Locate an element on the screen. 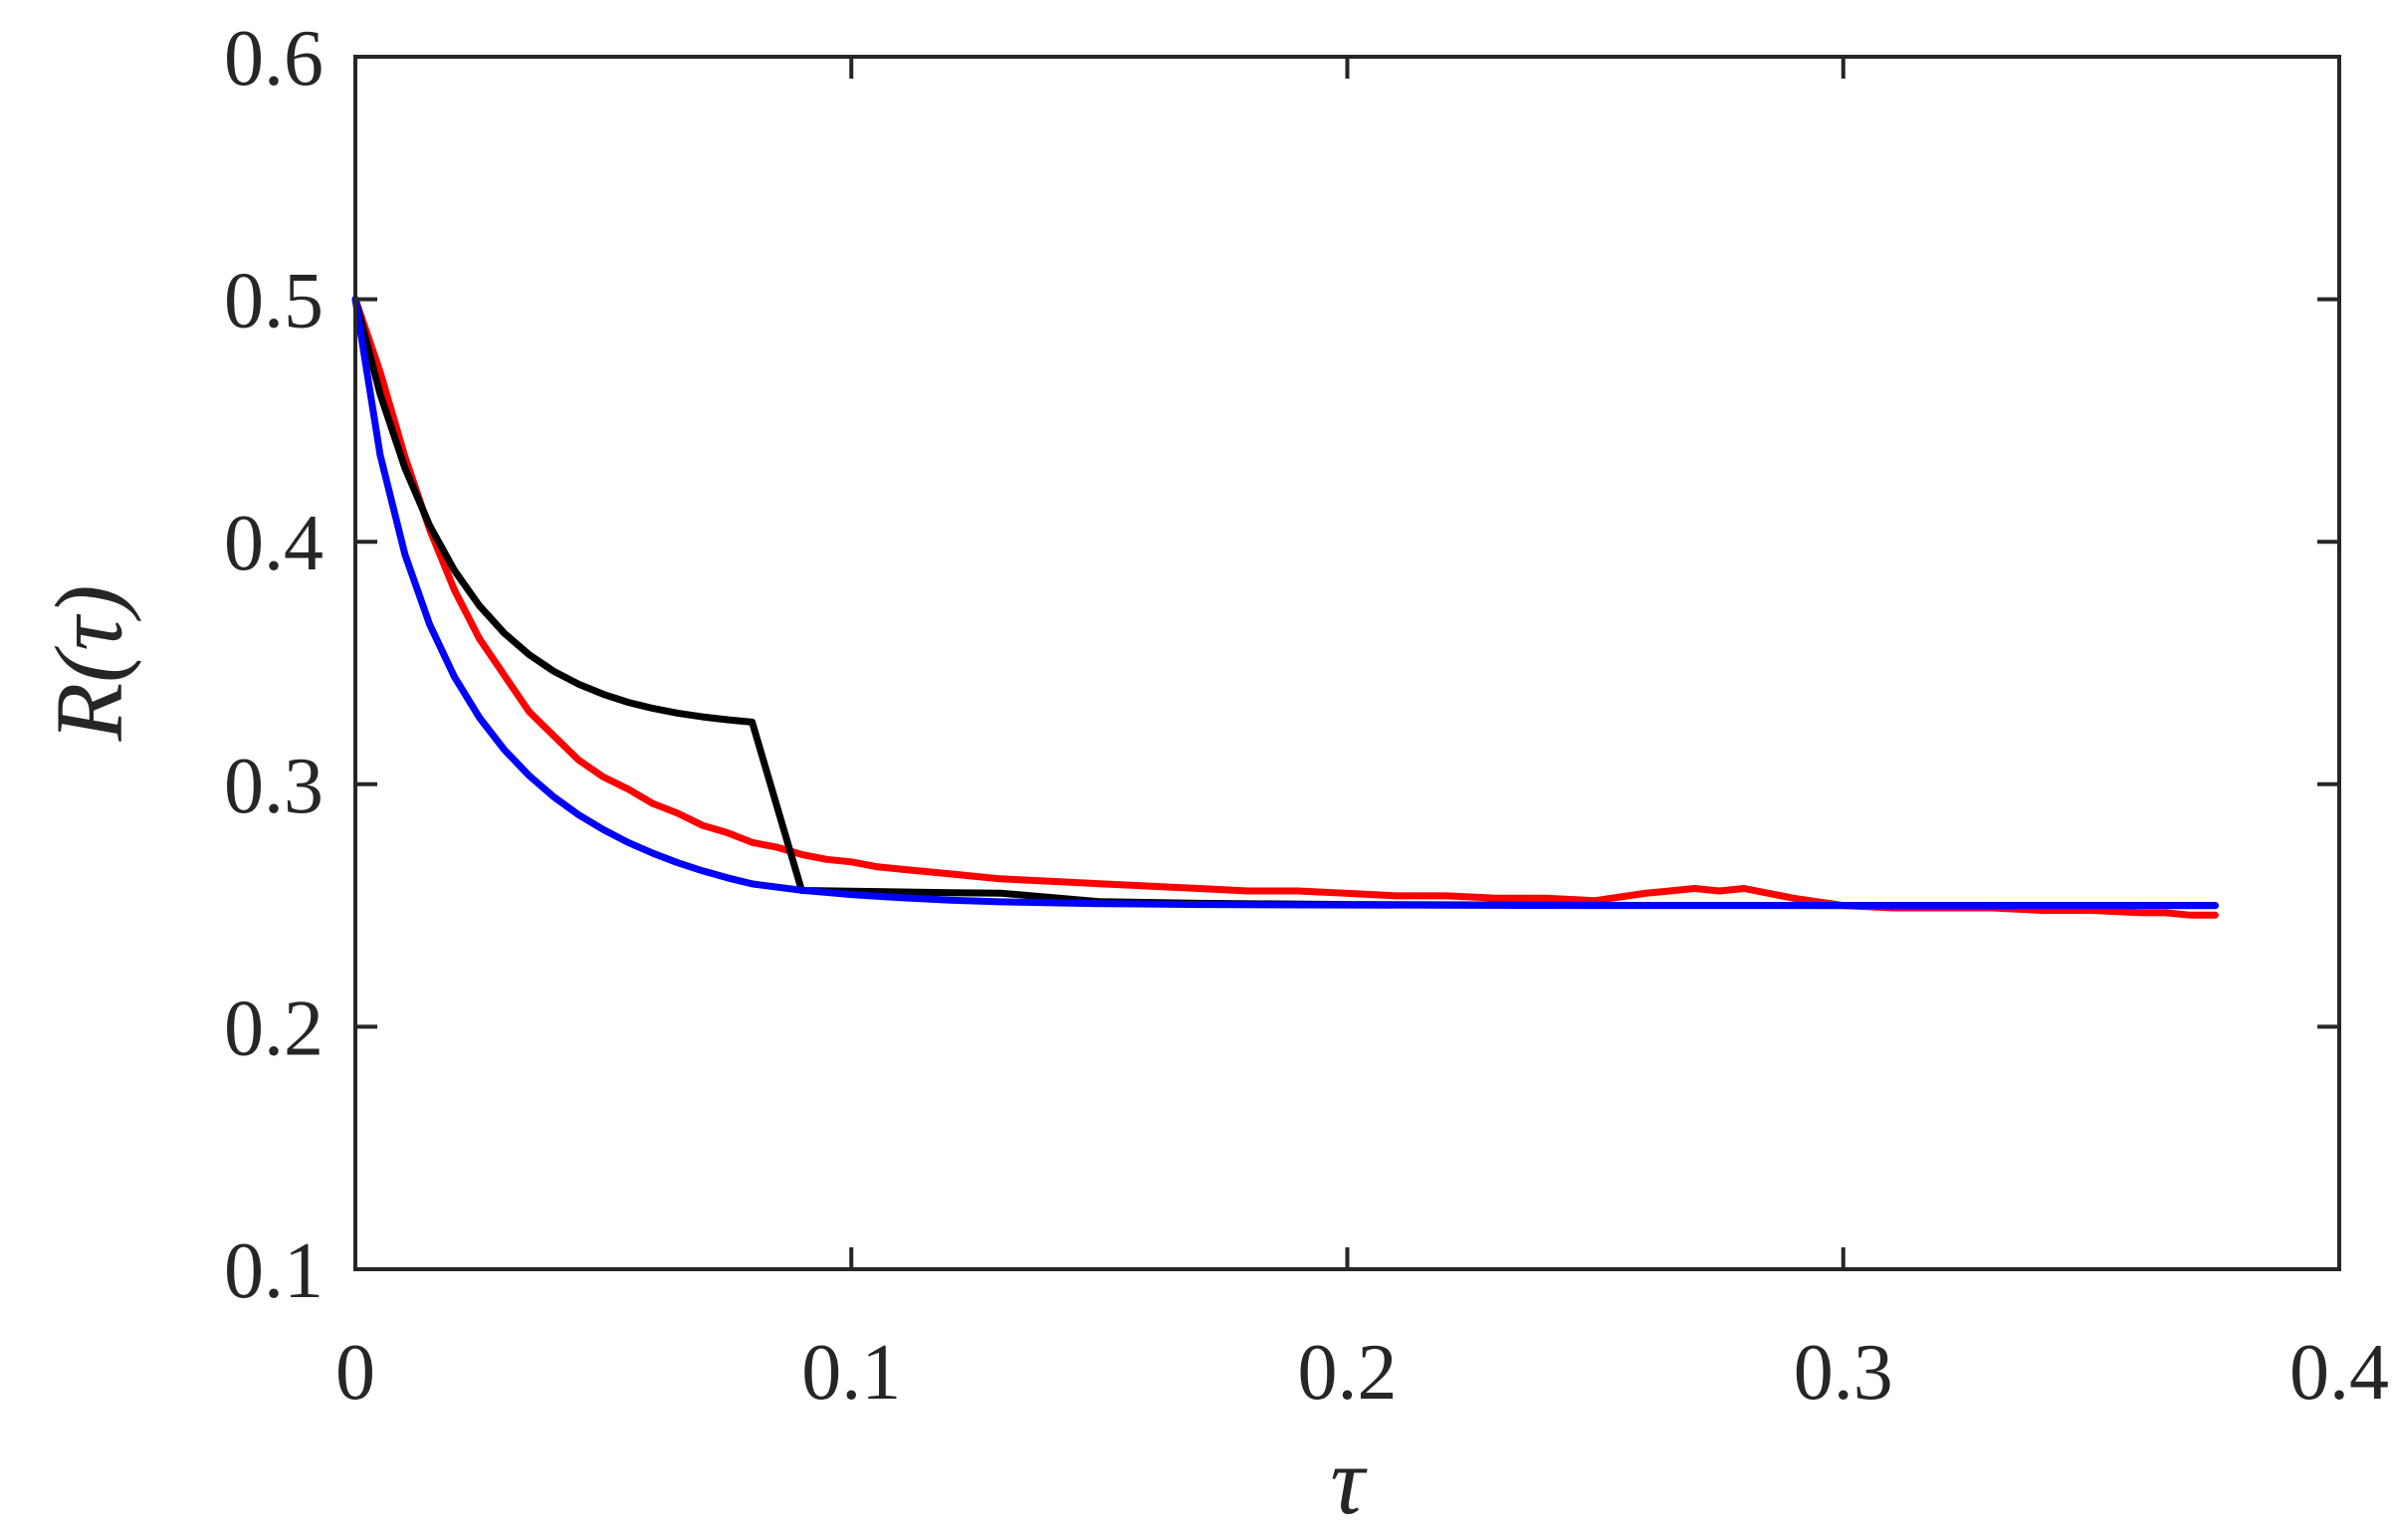 Image resolution: width=2392 pixels, height=1540 pixels. x-tick-label: 0.3 is located at coordinates (1844, 1373).